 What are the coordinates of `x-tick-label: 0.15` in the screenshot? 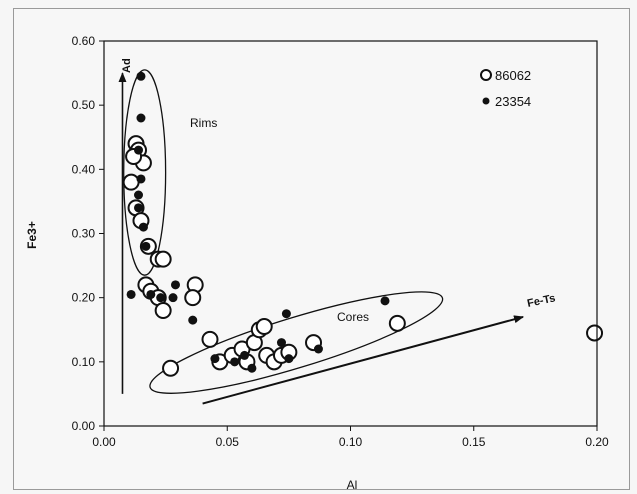 It's located at (474, 442).